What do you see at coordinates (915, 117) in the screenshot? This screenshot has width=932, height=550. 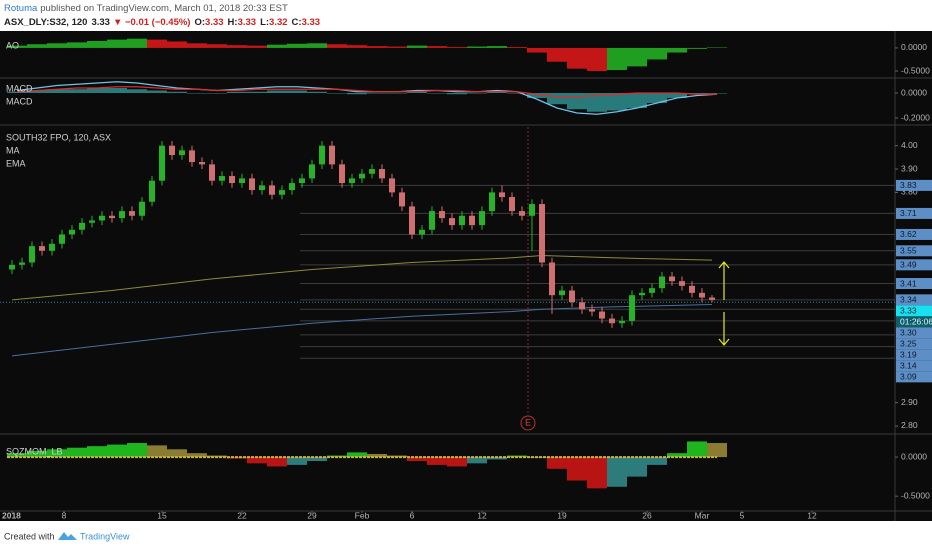 I see `y-tick-label: -0.2000` at bounding box center [915, 117].